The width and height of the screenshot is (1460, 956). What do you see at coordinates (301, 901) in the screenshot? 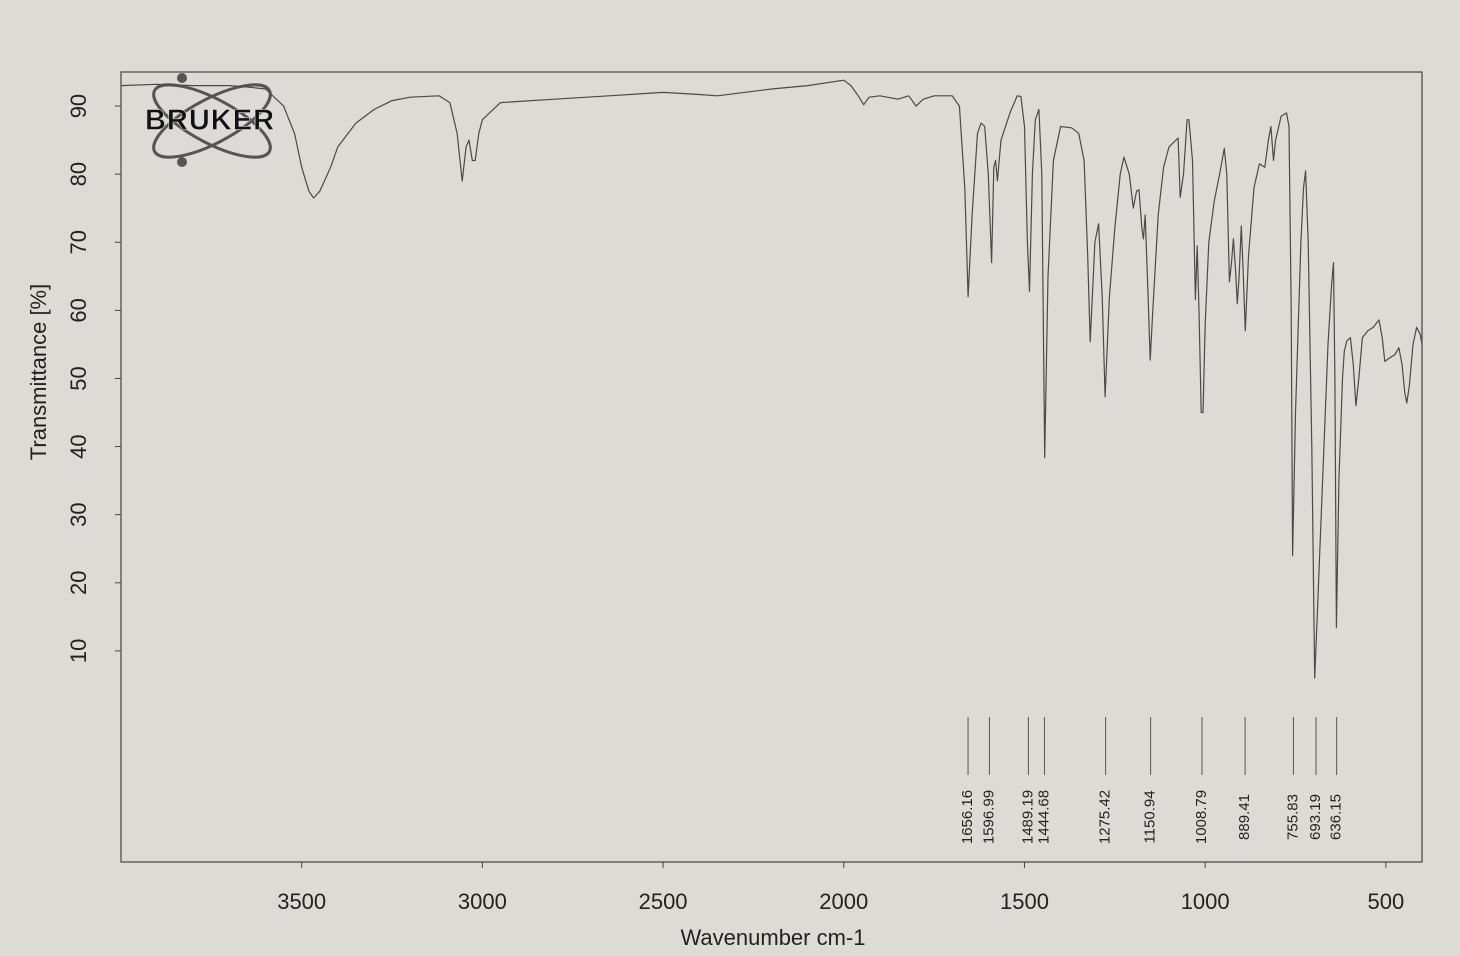
I see `x-tick-label: 3500` at bounding box center [301, 901].